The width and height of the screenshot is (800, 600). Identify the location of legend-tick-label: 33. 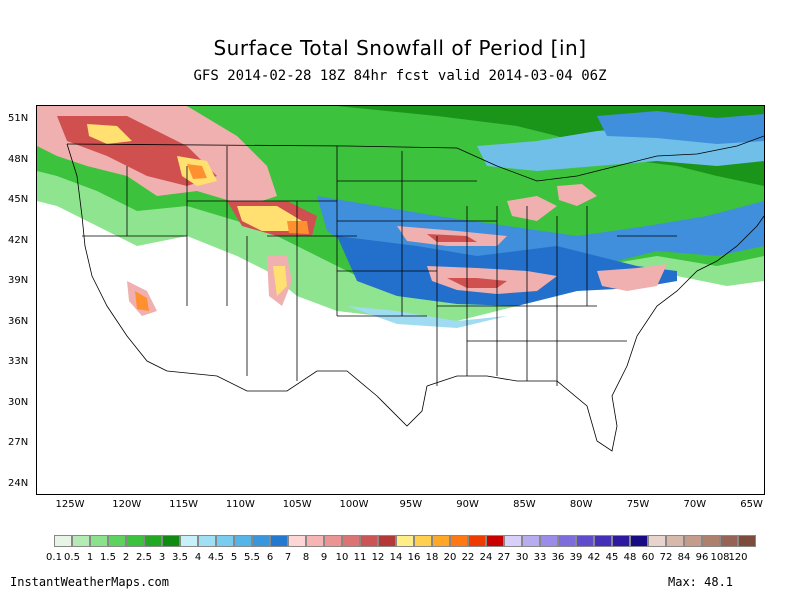
(540, 557).